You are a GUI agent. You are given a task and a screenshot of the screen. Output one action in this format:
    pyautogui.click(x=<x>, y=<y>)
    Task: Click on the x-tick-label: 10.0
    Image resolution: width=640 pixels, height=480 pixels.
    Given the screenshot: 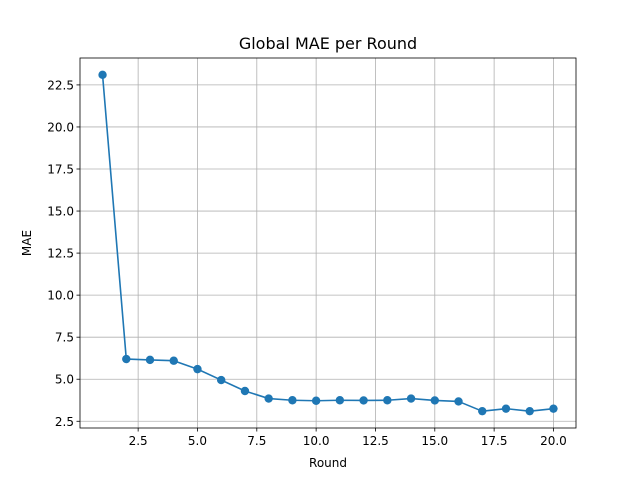 What is the action you would take?
    pyautogui.click(x=316, y=441)
    